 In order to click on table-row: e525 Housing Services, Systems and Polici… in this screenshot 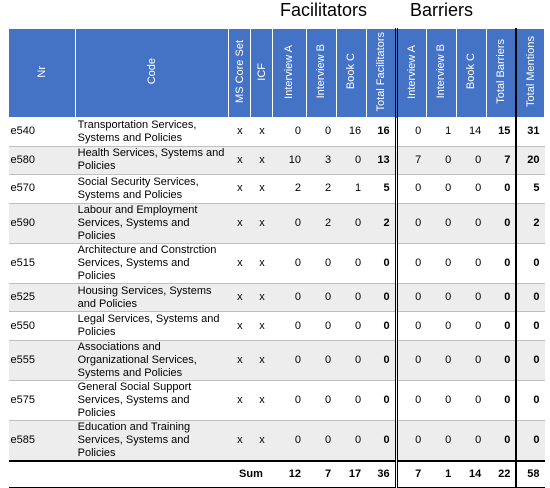, I will do `click(276, 298)`.